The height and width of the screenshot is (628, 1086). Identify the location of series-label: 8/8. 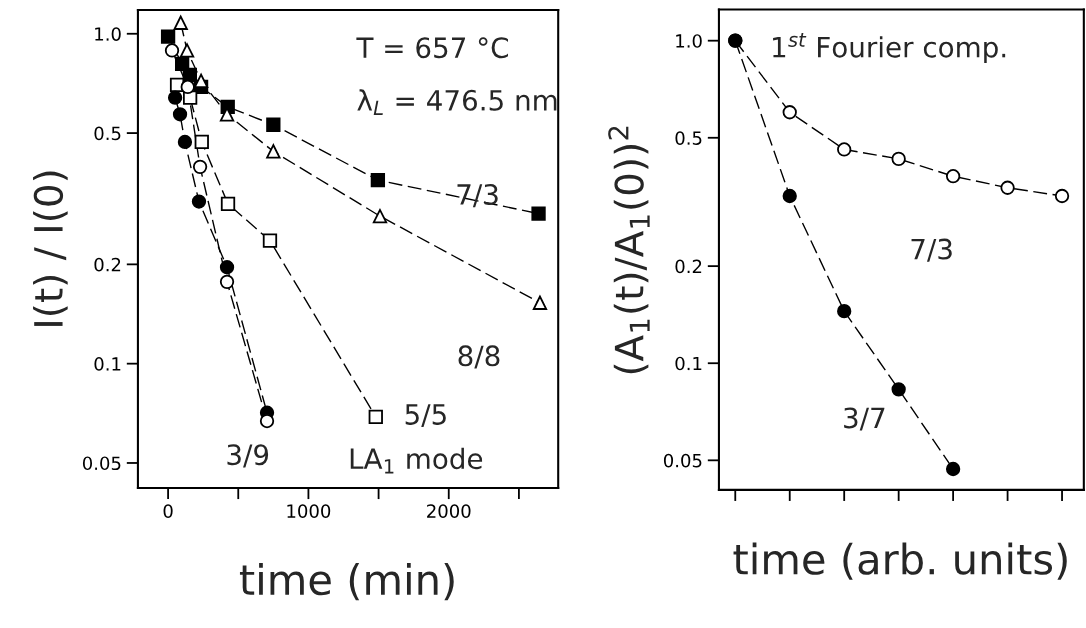
(479, 357).